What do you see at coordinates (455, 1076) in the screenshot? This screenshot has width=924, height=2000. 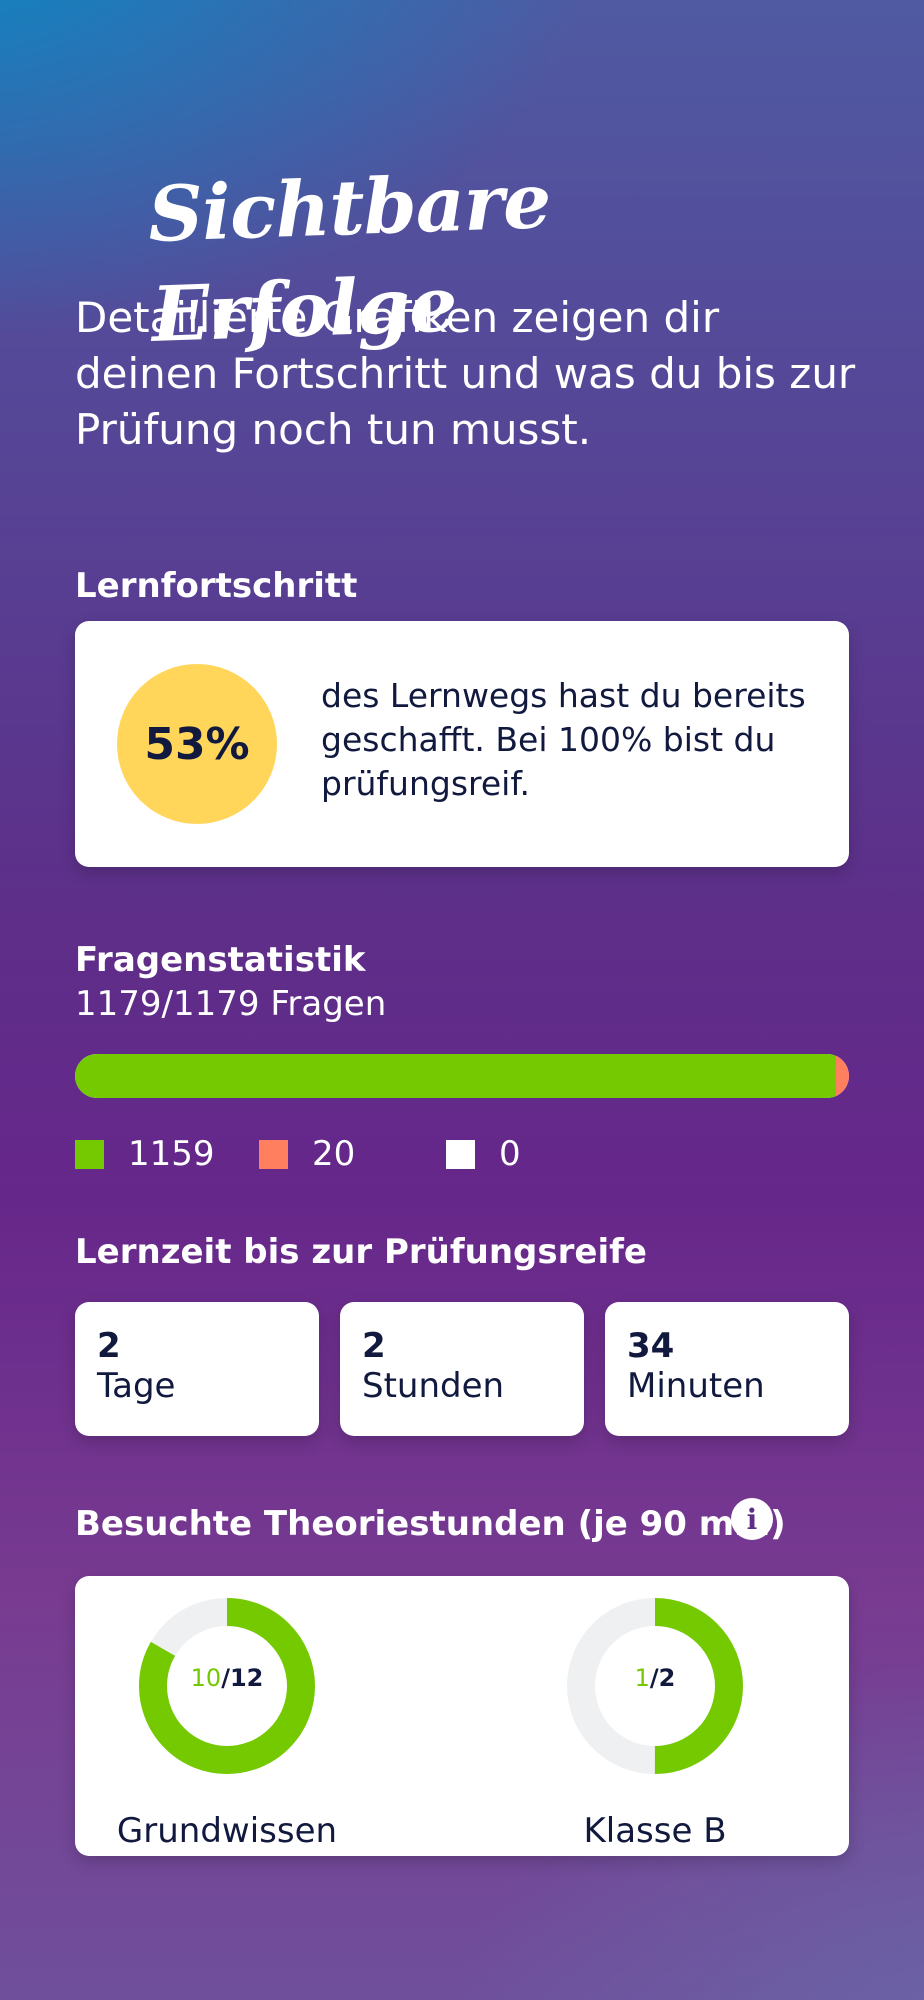 I see `bar-segment-correct` at bounding box center [455, 1076].